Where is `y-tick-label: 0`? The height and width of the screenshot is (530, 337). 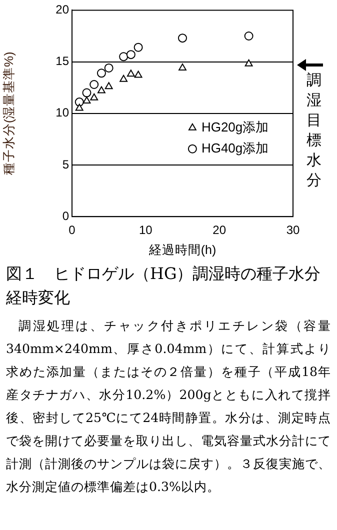 y-tick-label: 0 is located at coordinates (66, 215).